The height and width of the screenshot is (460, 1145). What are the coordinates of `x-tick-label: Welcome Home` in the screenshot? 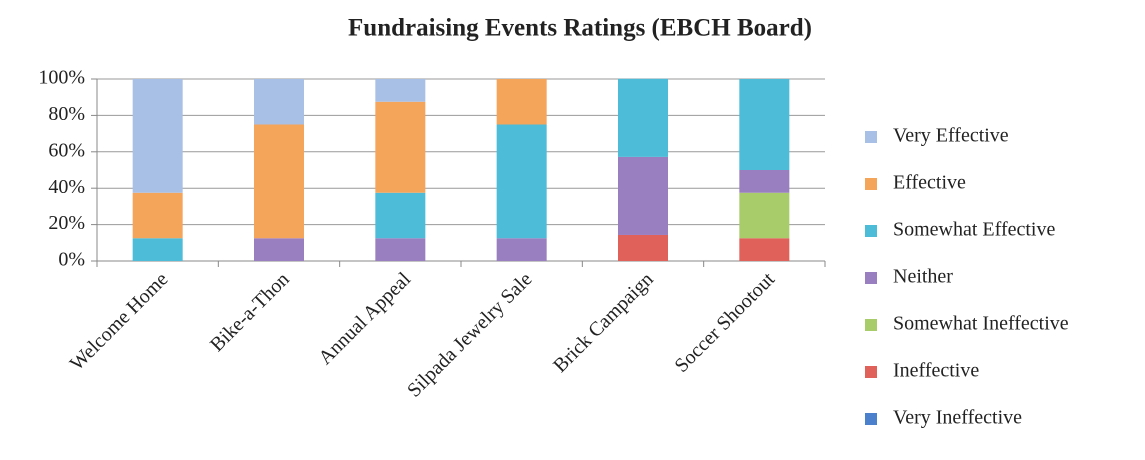 It's located at (119, 321).